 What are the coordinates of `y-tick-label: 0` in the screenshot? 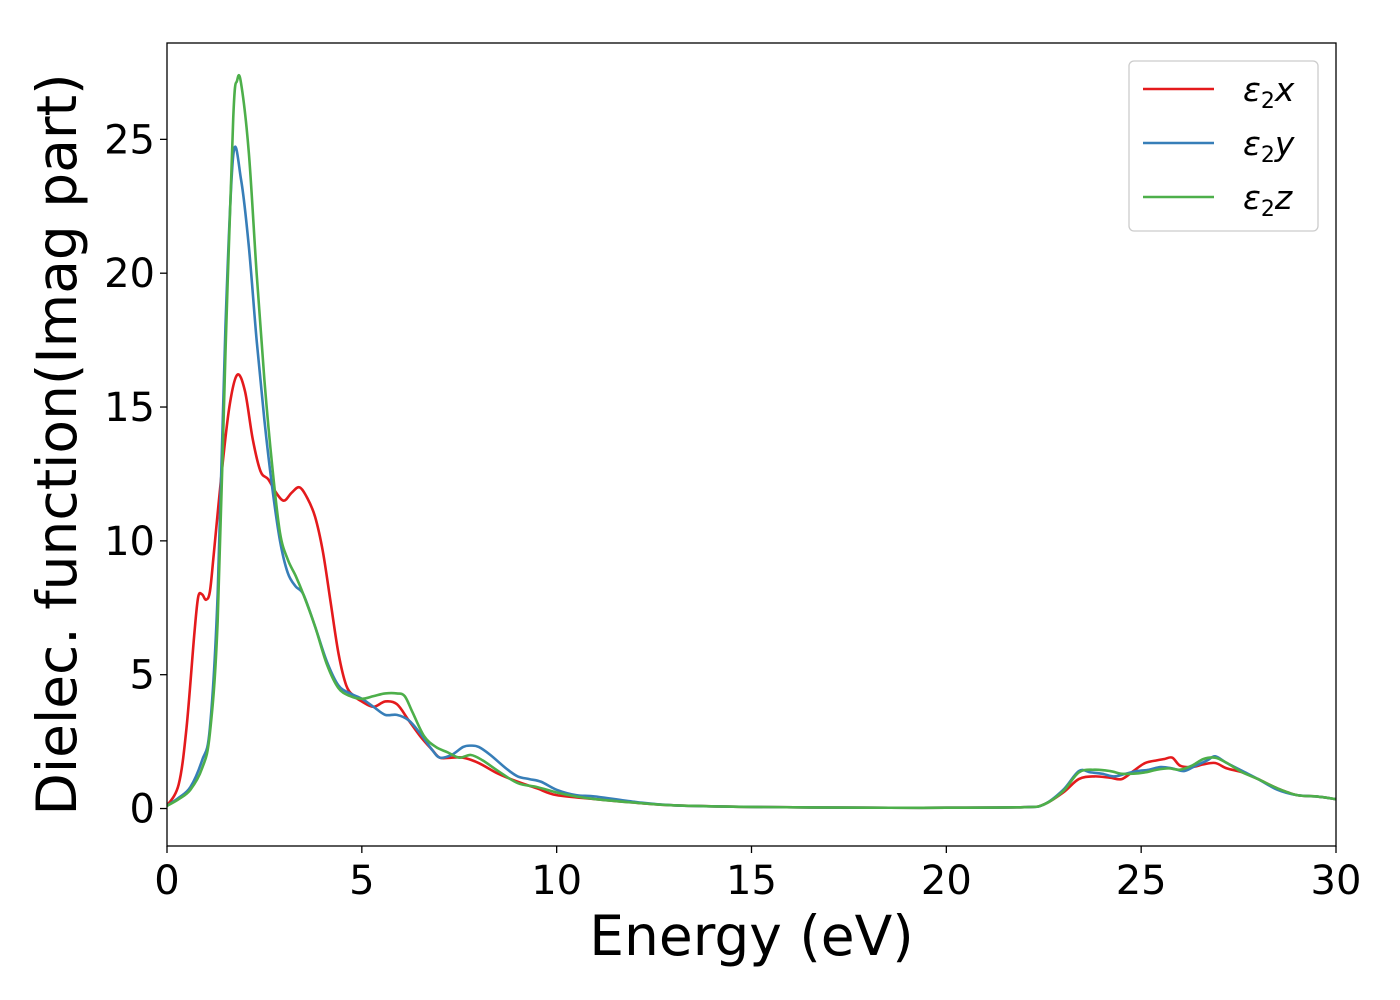 It's located at (142, 810).